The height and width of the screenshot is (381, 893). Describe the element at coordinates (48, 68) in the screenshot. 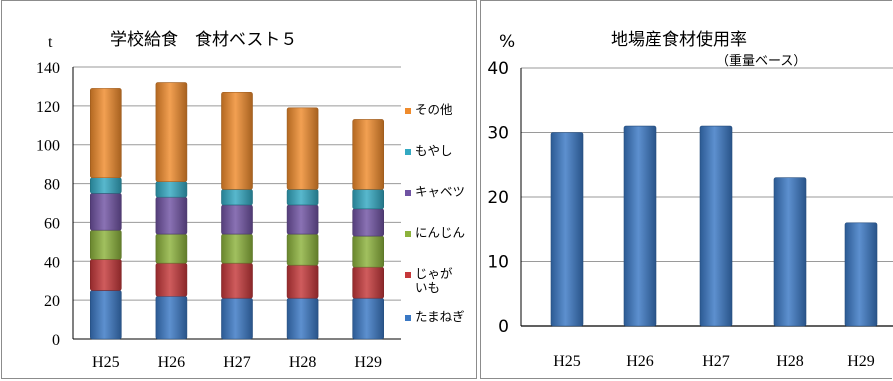

I see `y-tick-label: 140` at that location.